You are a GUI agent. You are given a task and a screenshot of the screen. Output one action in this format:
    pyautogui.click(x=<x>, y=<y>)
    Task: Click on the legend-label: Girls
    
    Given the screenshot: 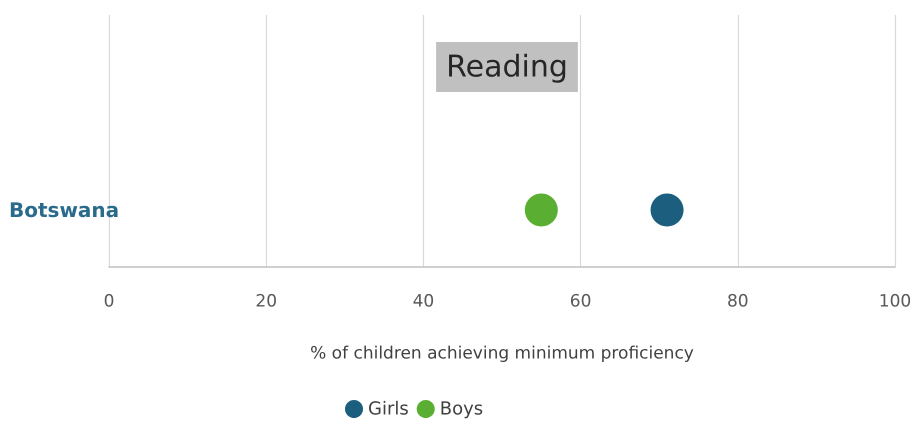 What is the action you would take?
    pyautogui.click(x=388, y=409)
    